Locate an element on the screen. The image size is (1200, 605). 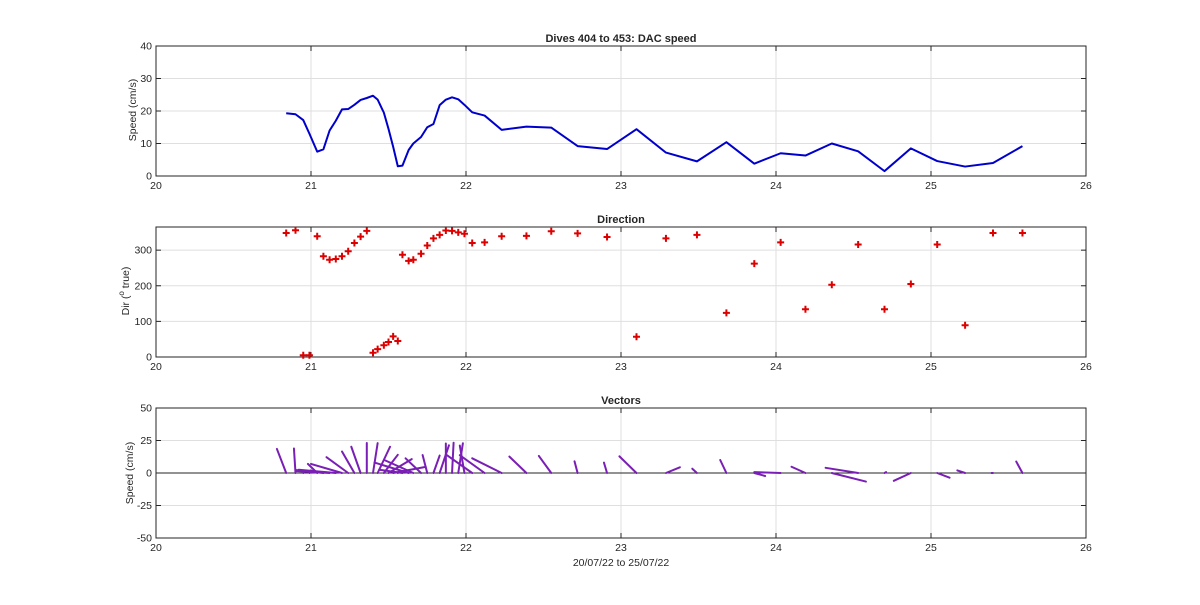
direction-x-tick-label: 22 is located at coordinates (466, 367).